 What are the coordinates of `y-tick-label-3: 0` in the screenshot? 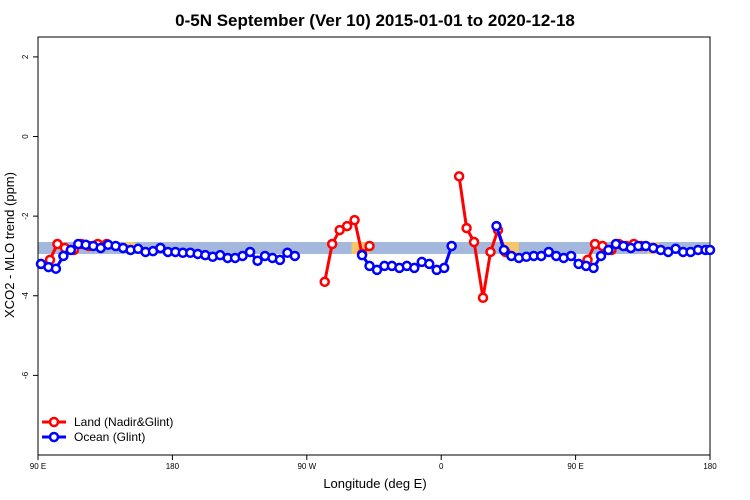 It's located at (25, 136).